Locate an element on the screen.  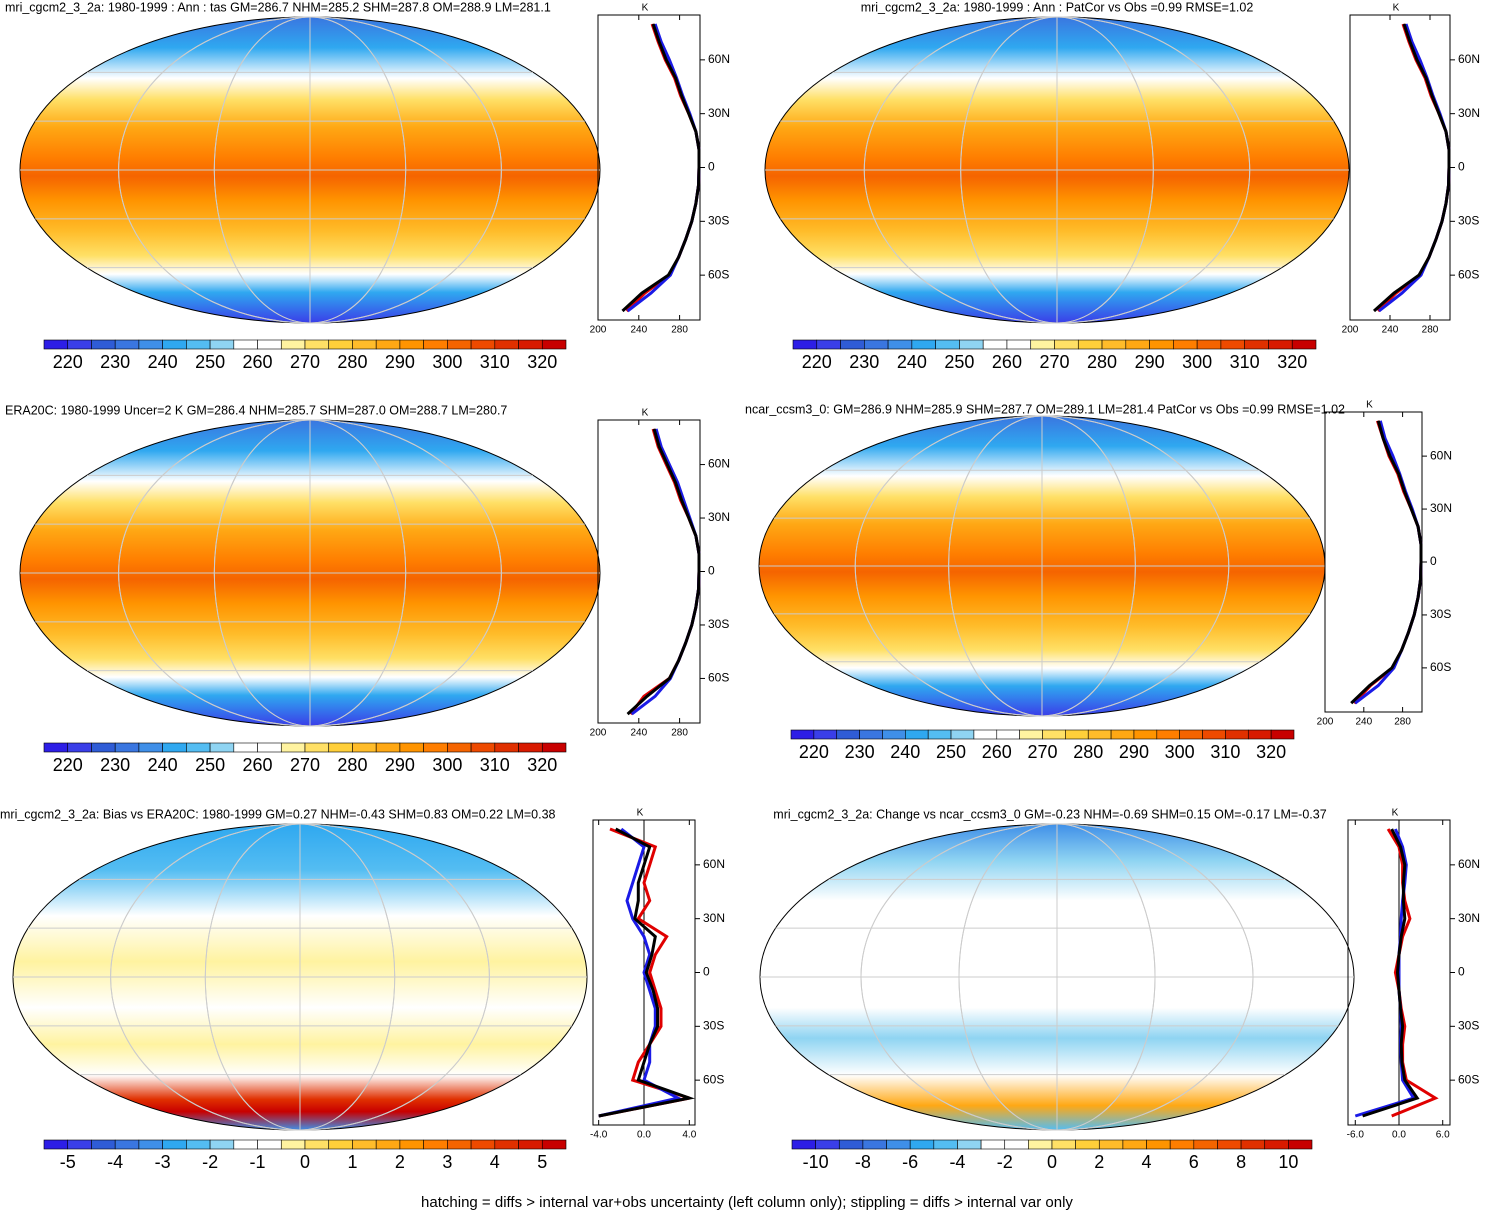
k-tick-label: -6.0 is located at coordinates (1356, 1135).